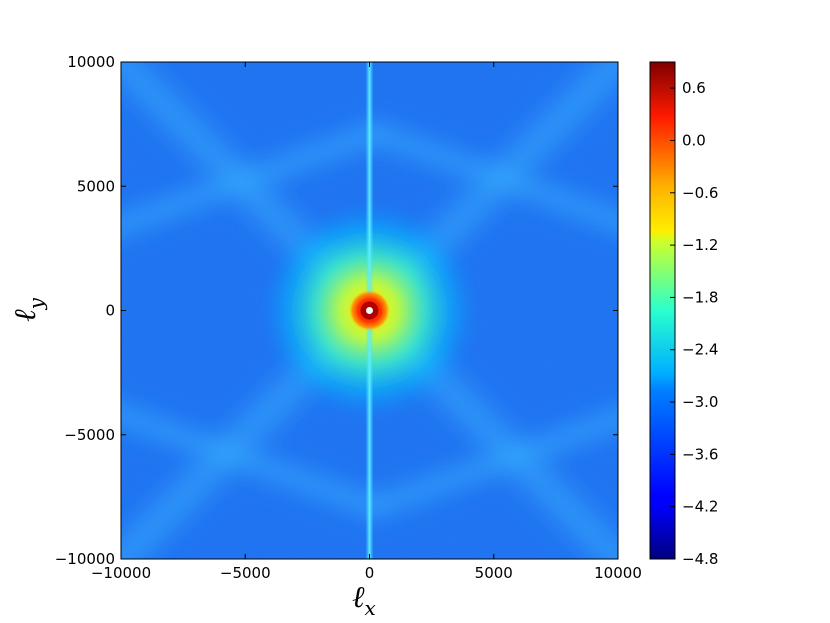  What do you see at coordinates (370, 573) in the screenshot?
I see `x-tick-label: 0` at bounding box center [370, 573].